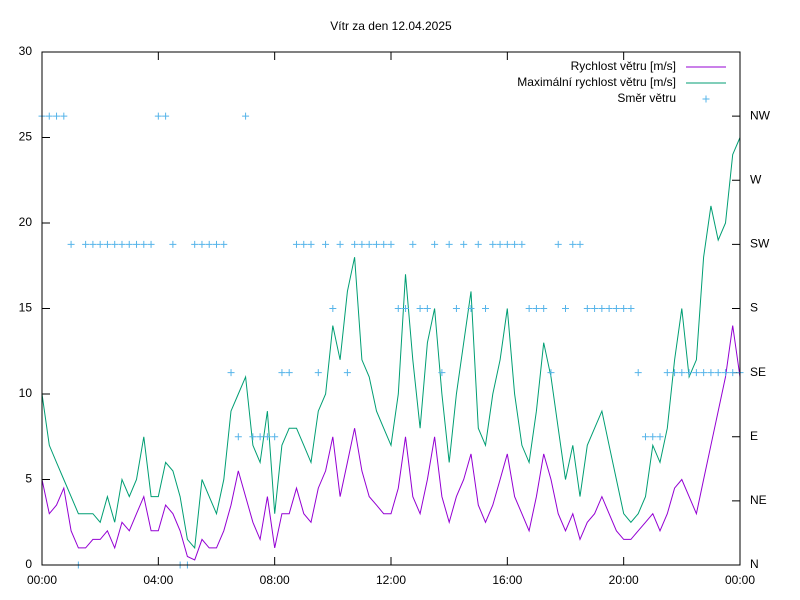  Describe the element at coordinates (624, 580) in the screenshot. I see `x-tick-label: 20:00` at that location.